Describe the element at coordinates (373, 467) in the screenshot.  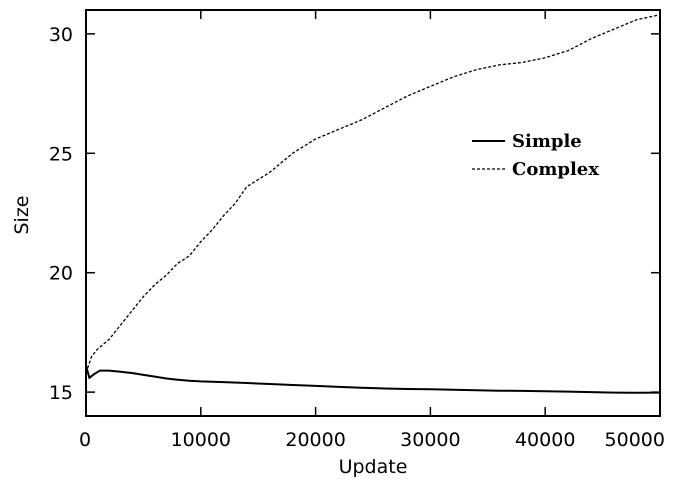
I see `x-axis-title: Update` at that location.